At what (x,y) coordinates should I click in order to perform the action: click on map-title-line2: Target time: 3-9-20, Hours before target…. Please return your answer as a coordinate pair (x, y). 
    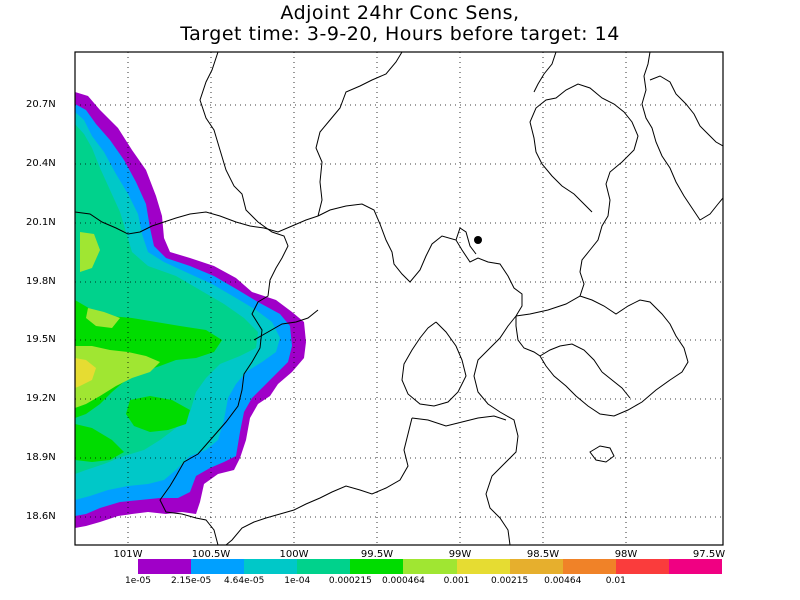
    Looking at the image, I should click on (400, 34).